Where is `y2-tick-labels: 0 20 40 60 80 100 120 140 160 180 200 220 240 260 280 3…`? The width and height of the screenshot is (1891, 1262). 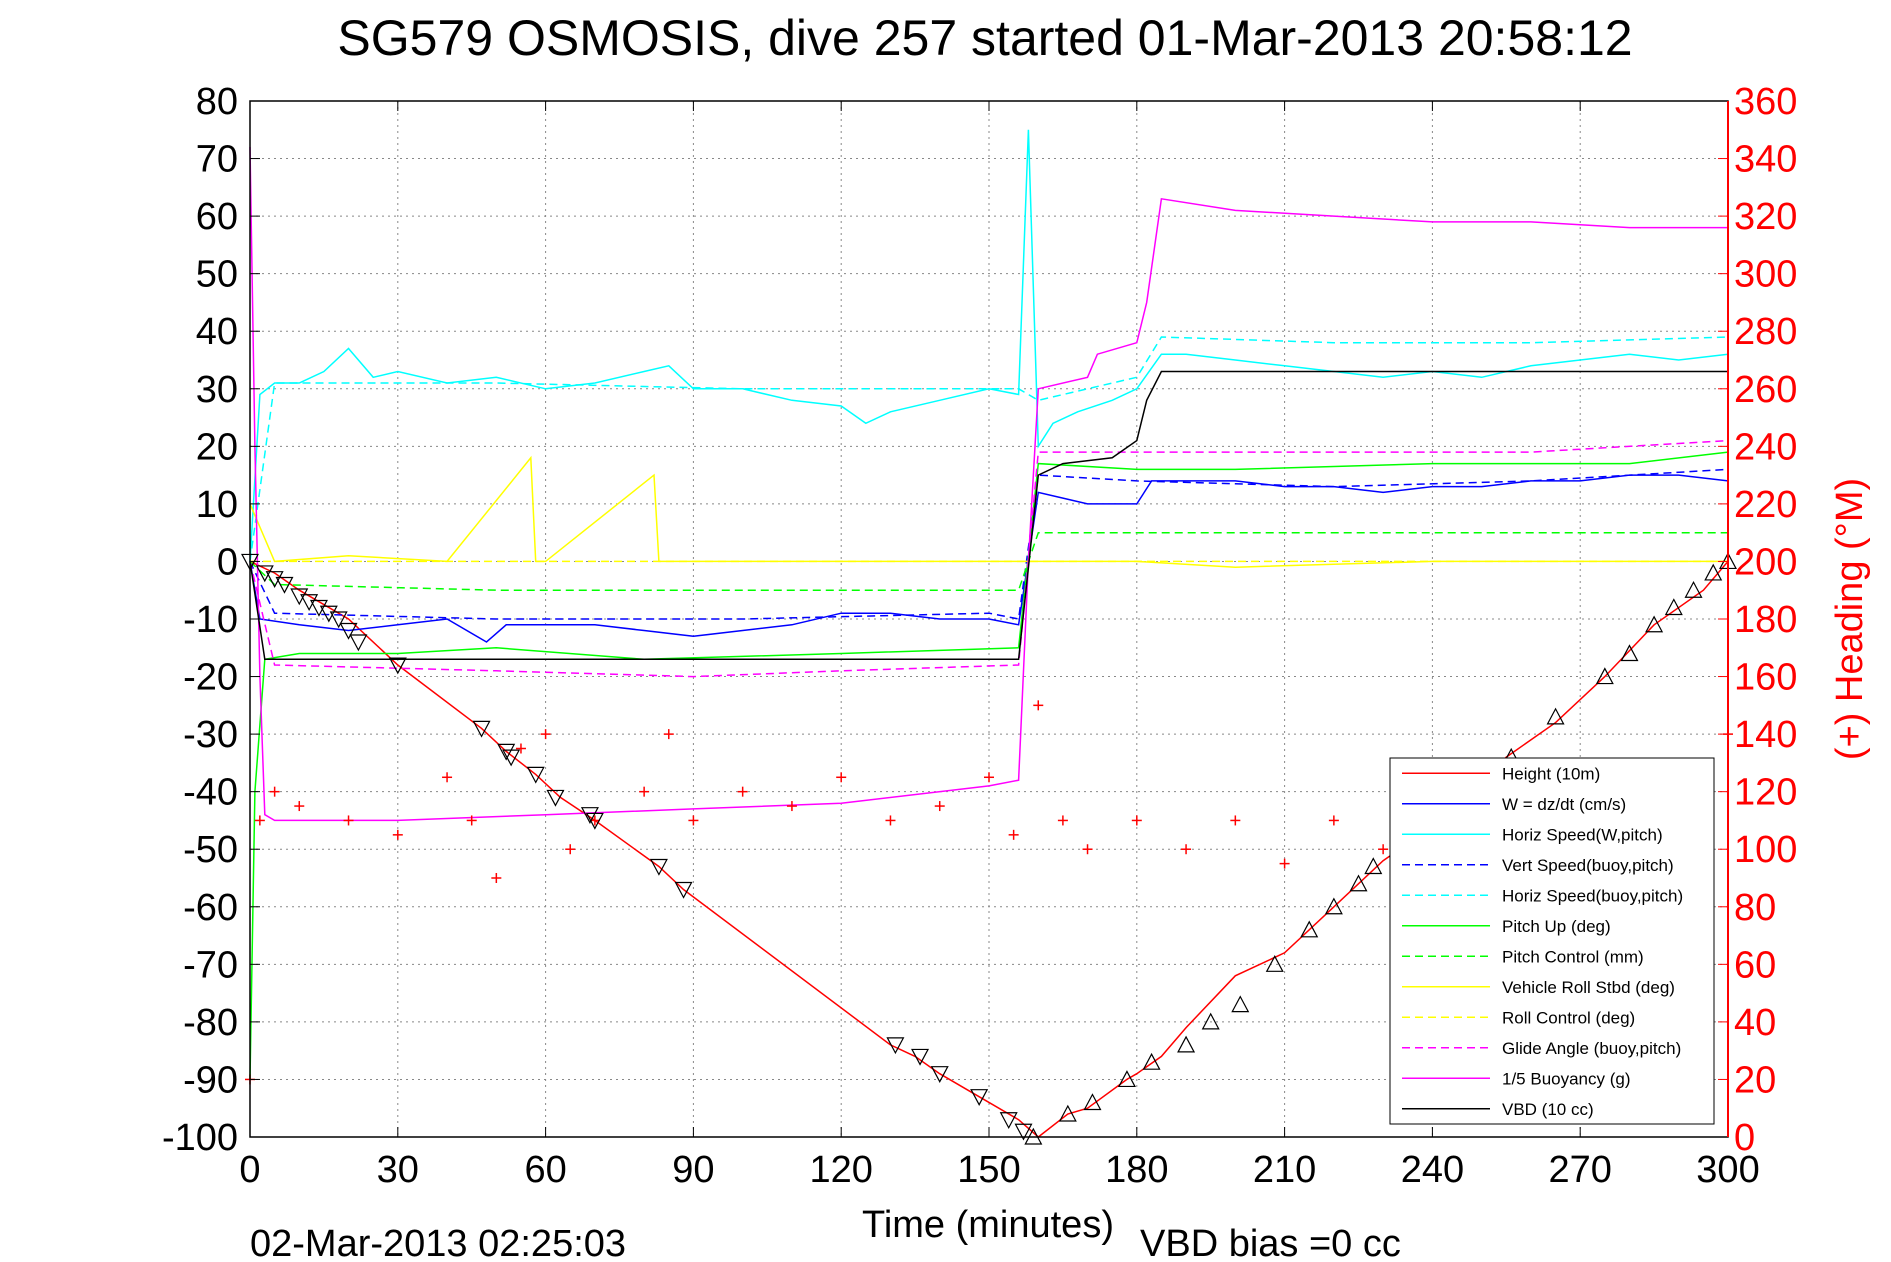 y2-tick-labels: 0 20 40 60 80 100 120 140 160 180 200 220 240 260 280 3… is located at coordinates (1765, 620).